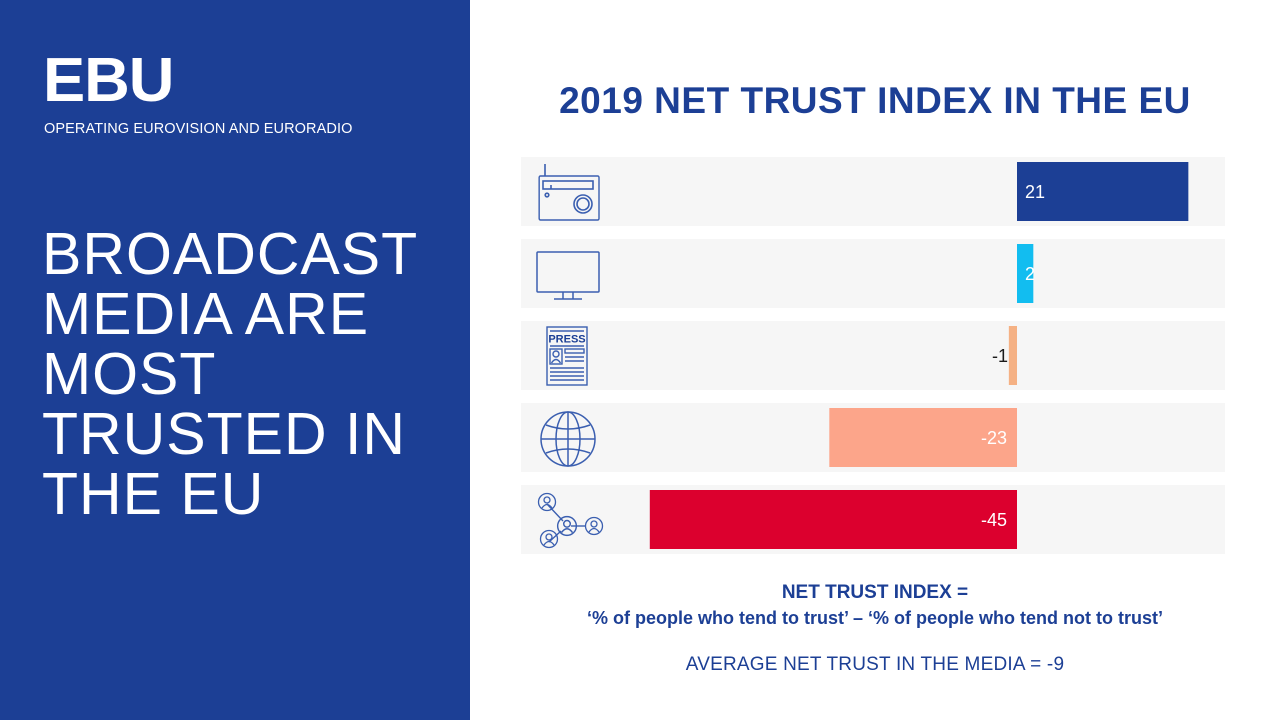 The image size is (1280, 720). I want to click on brand-tagline: OPERATING EUROVISION AND EURORADIO, so click(198, 129).